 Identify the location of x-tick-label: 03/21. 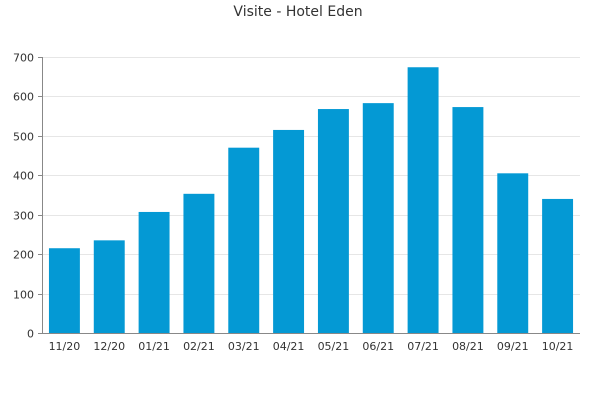
(244, 346).